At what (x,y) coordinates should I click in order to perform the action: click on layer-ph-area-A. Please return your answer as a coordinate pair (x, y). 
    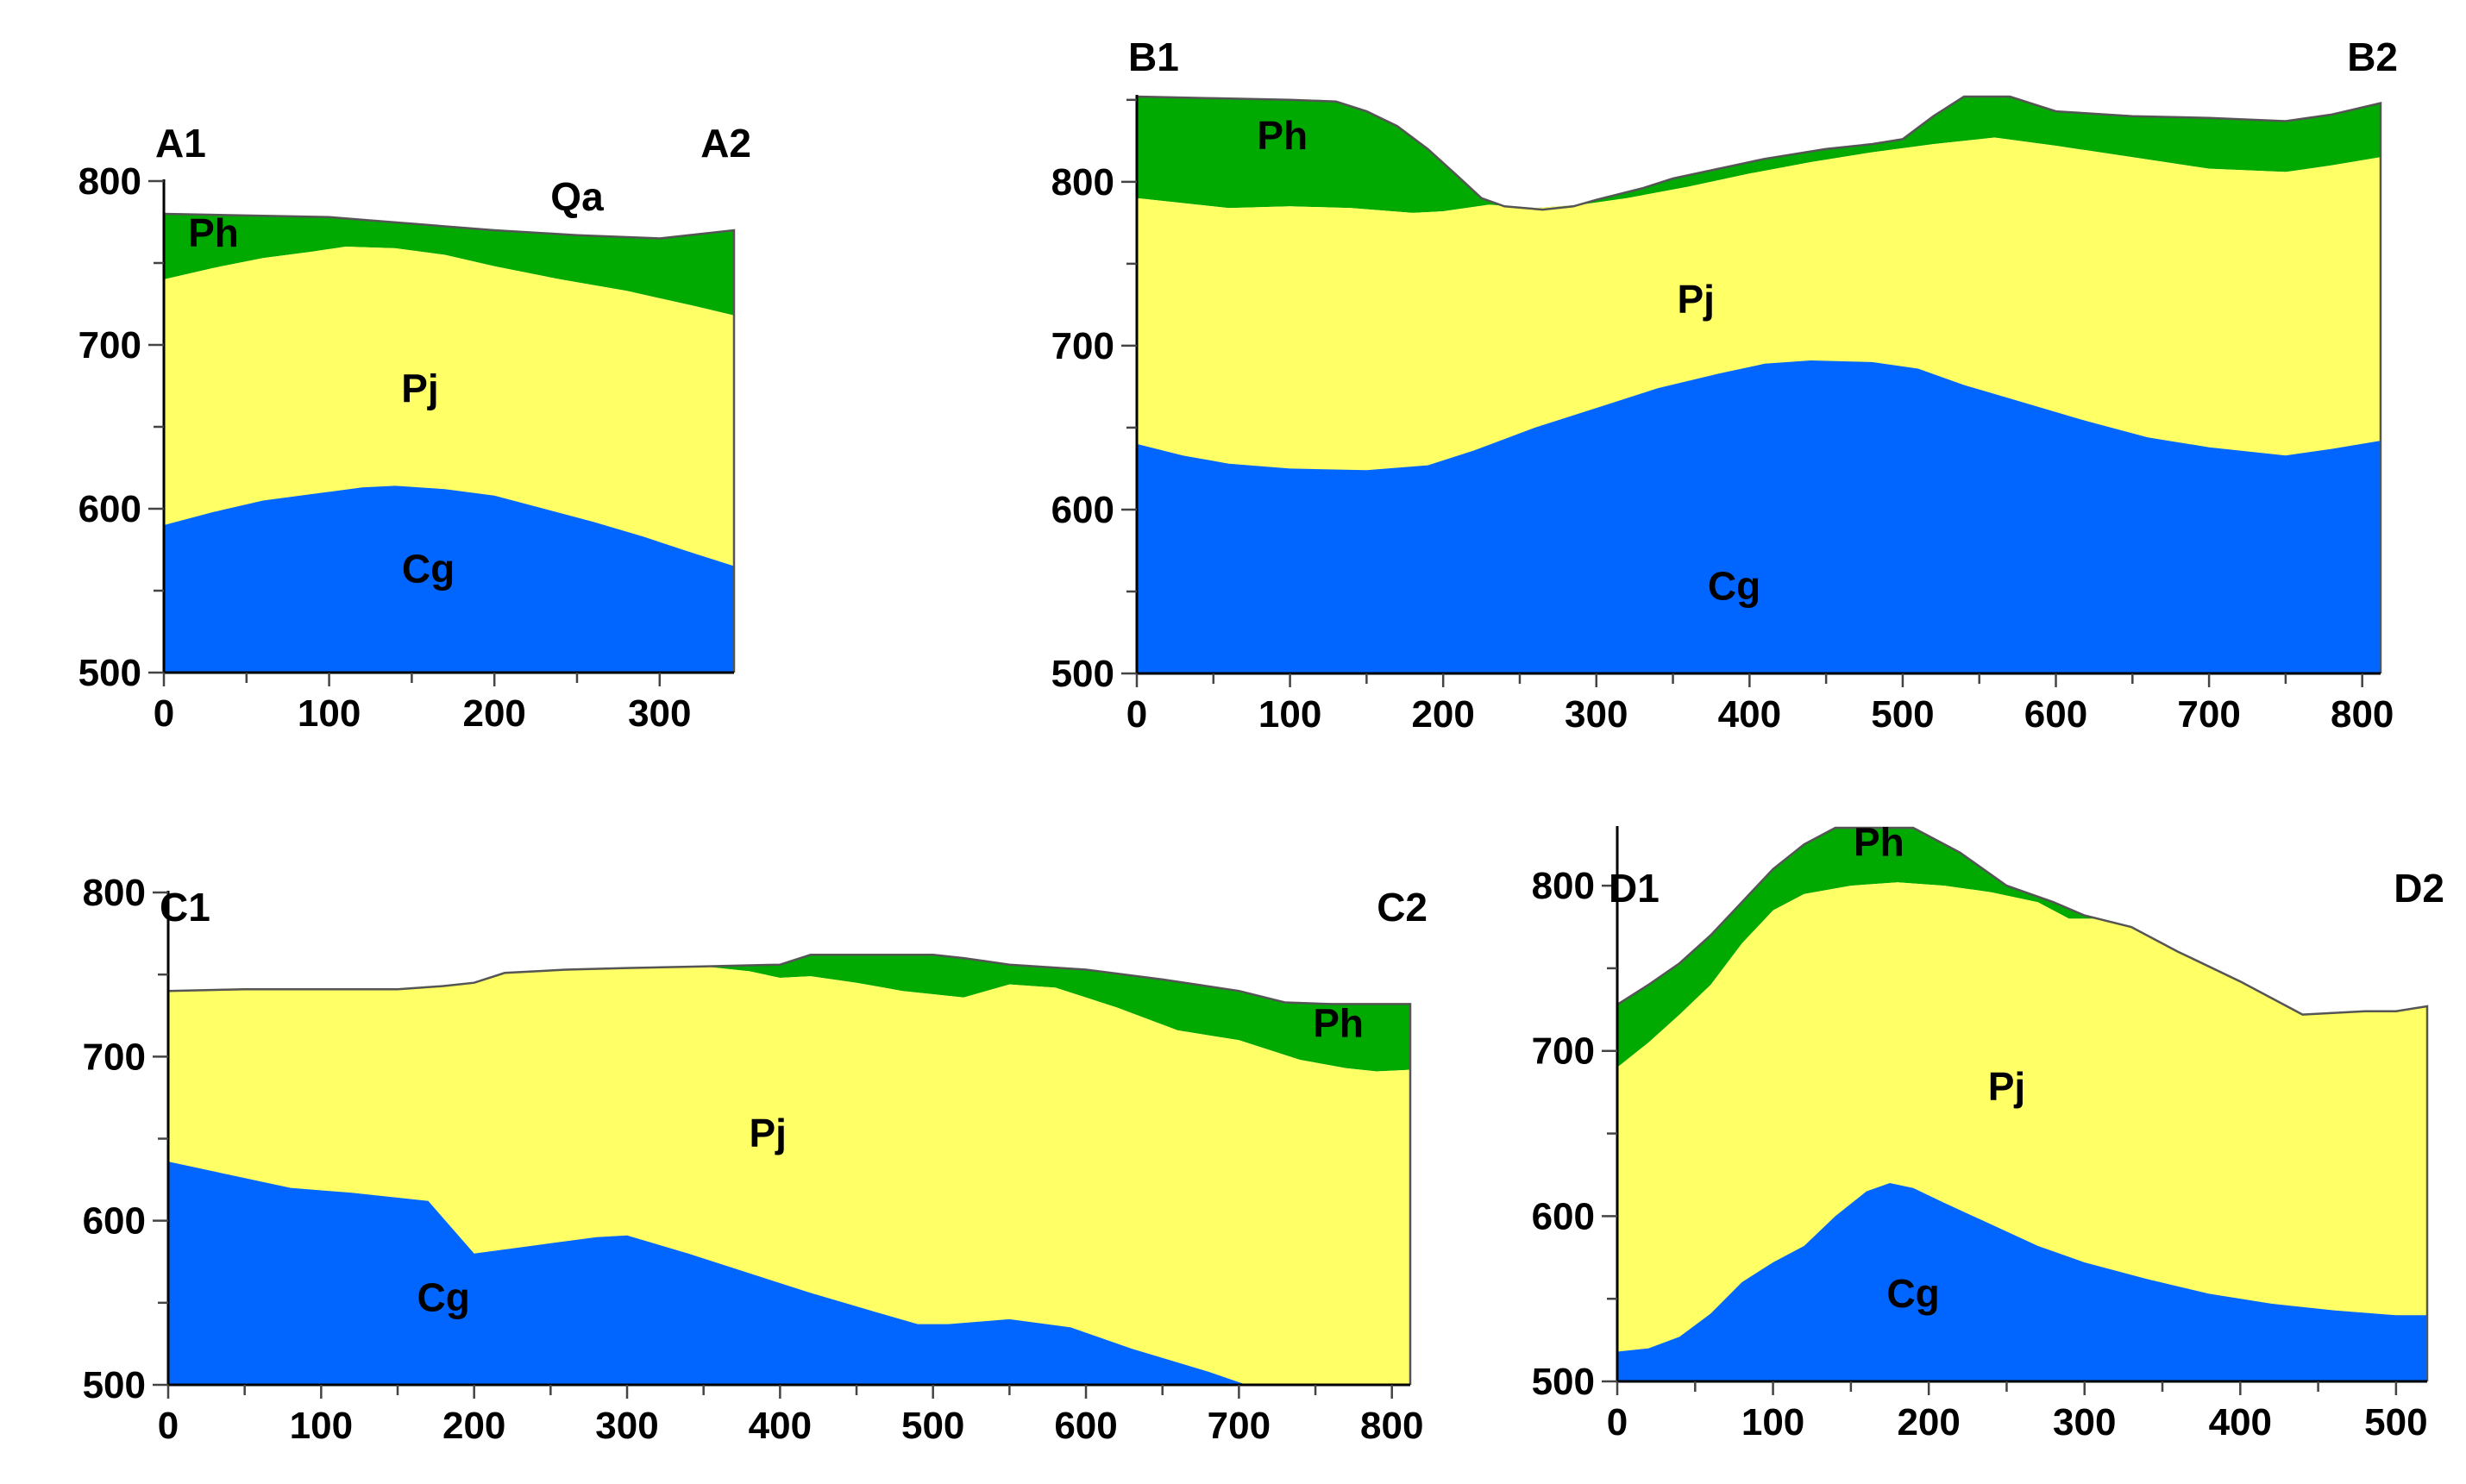
    Looking at the image, I should click on (449, 265).